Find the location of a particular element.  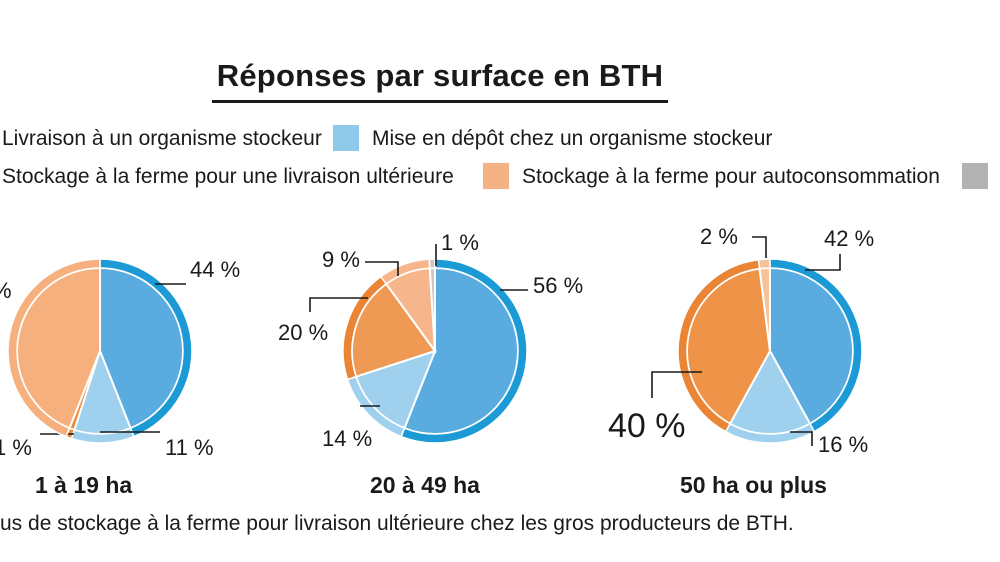

pie-chart-50-ha-plus: 42 % 16 % 40 % 2 % is located at coordinates (741, 340).